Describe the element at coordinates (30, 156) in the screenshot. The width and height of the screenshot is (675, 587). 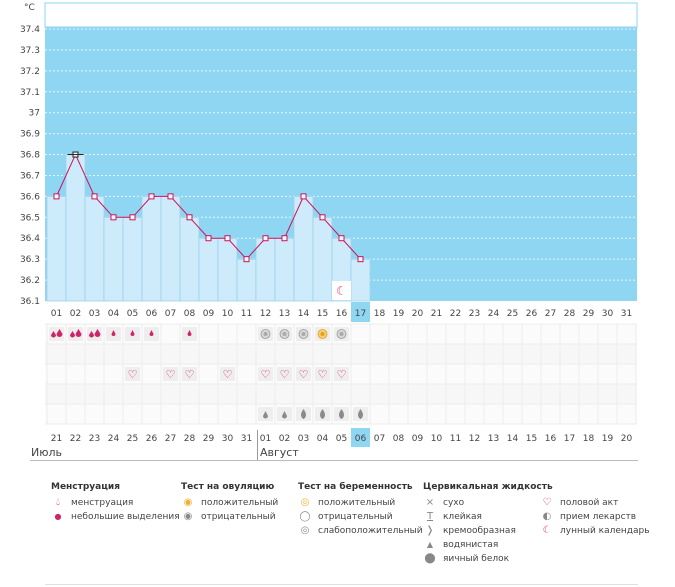
I see `y-tick-label: 36.8` at that location.